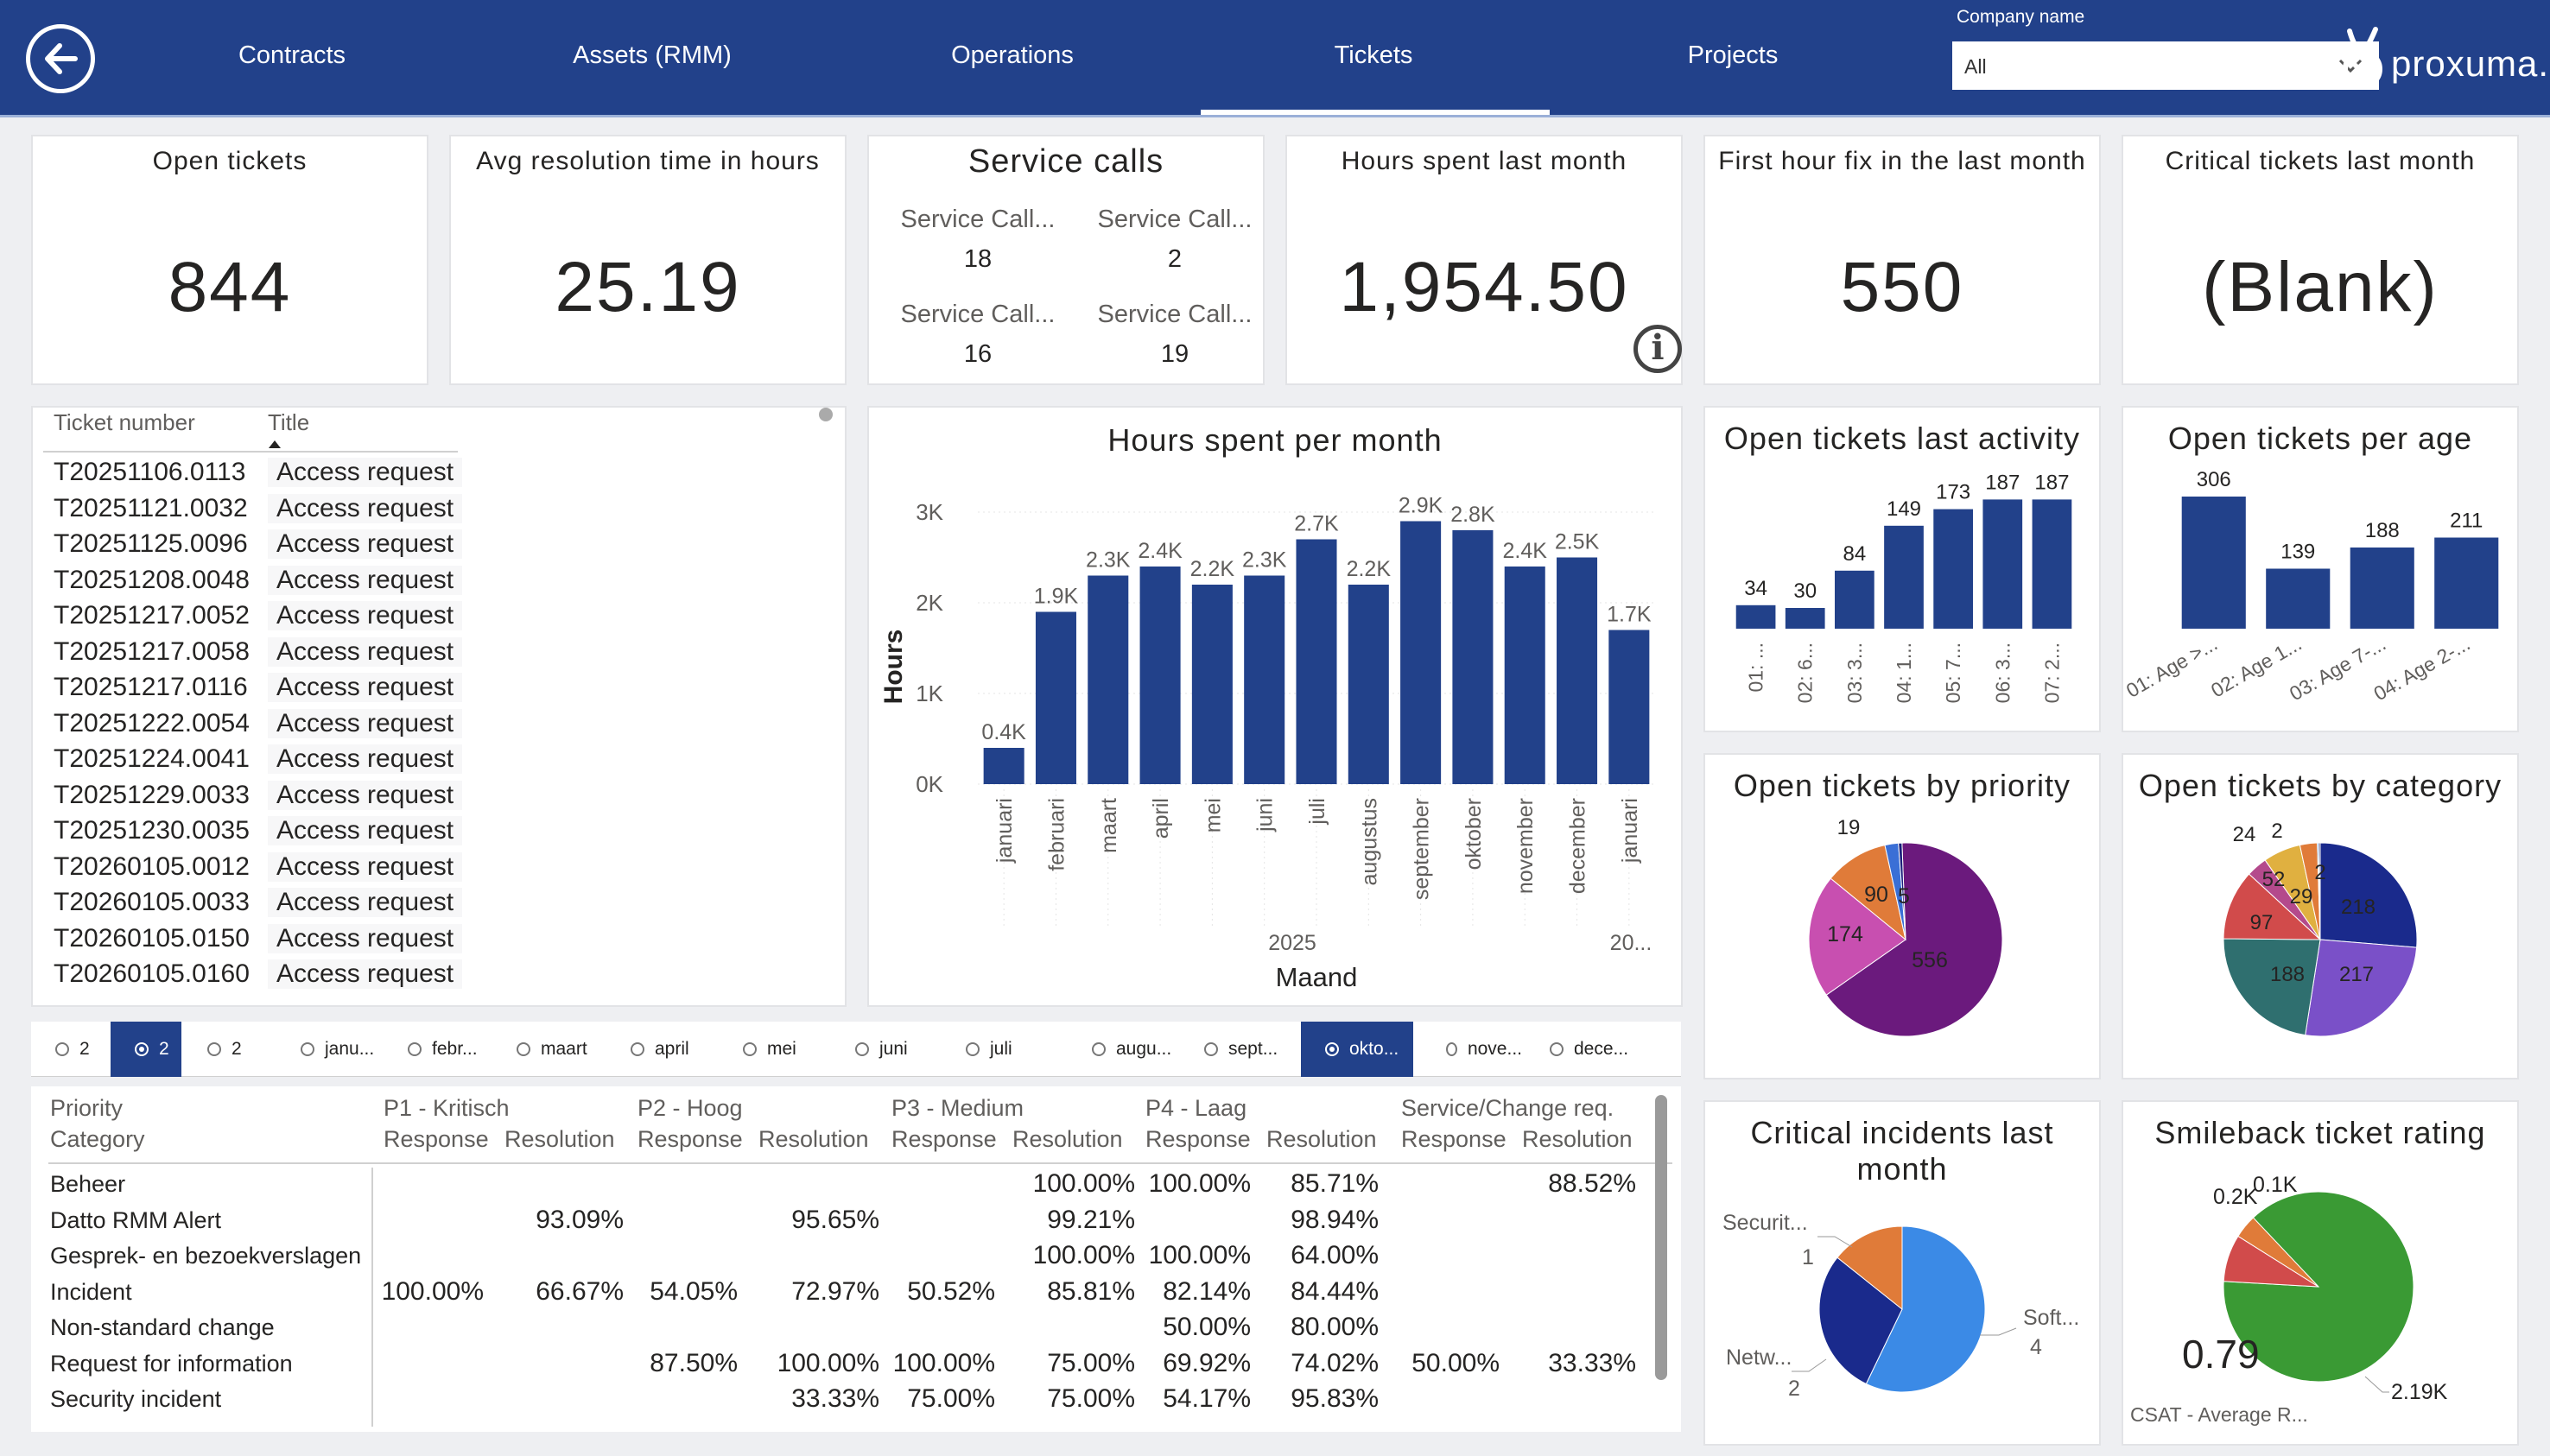 This screenshot has width=2550, height=1456. I want to click on tab-projects: Projects, so click(1733, 55).